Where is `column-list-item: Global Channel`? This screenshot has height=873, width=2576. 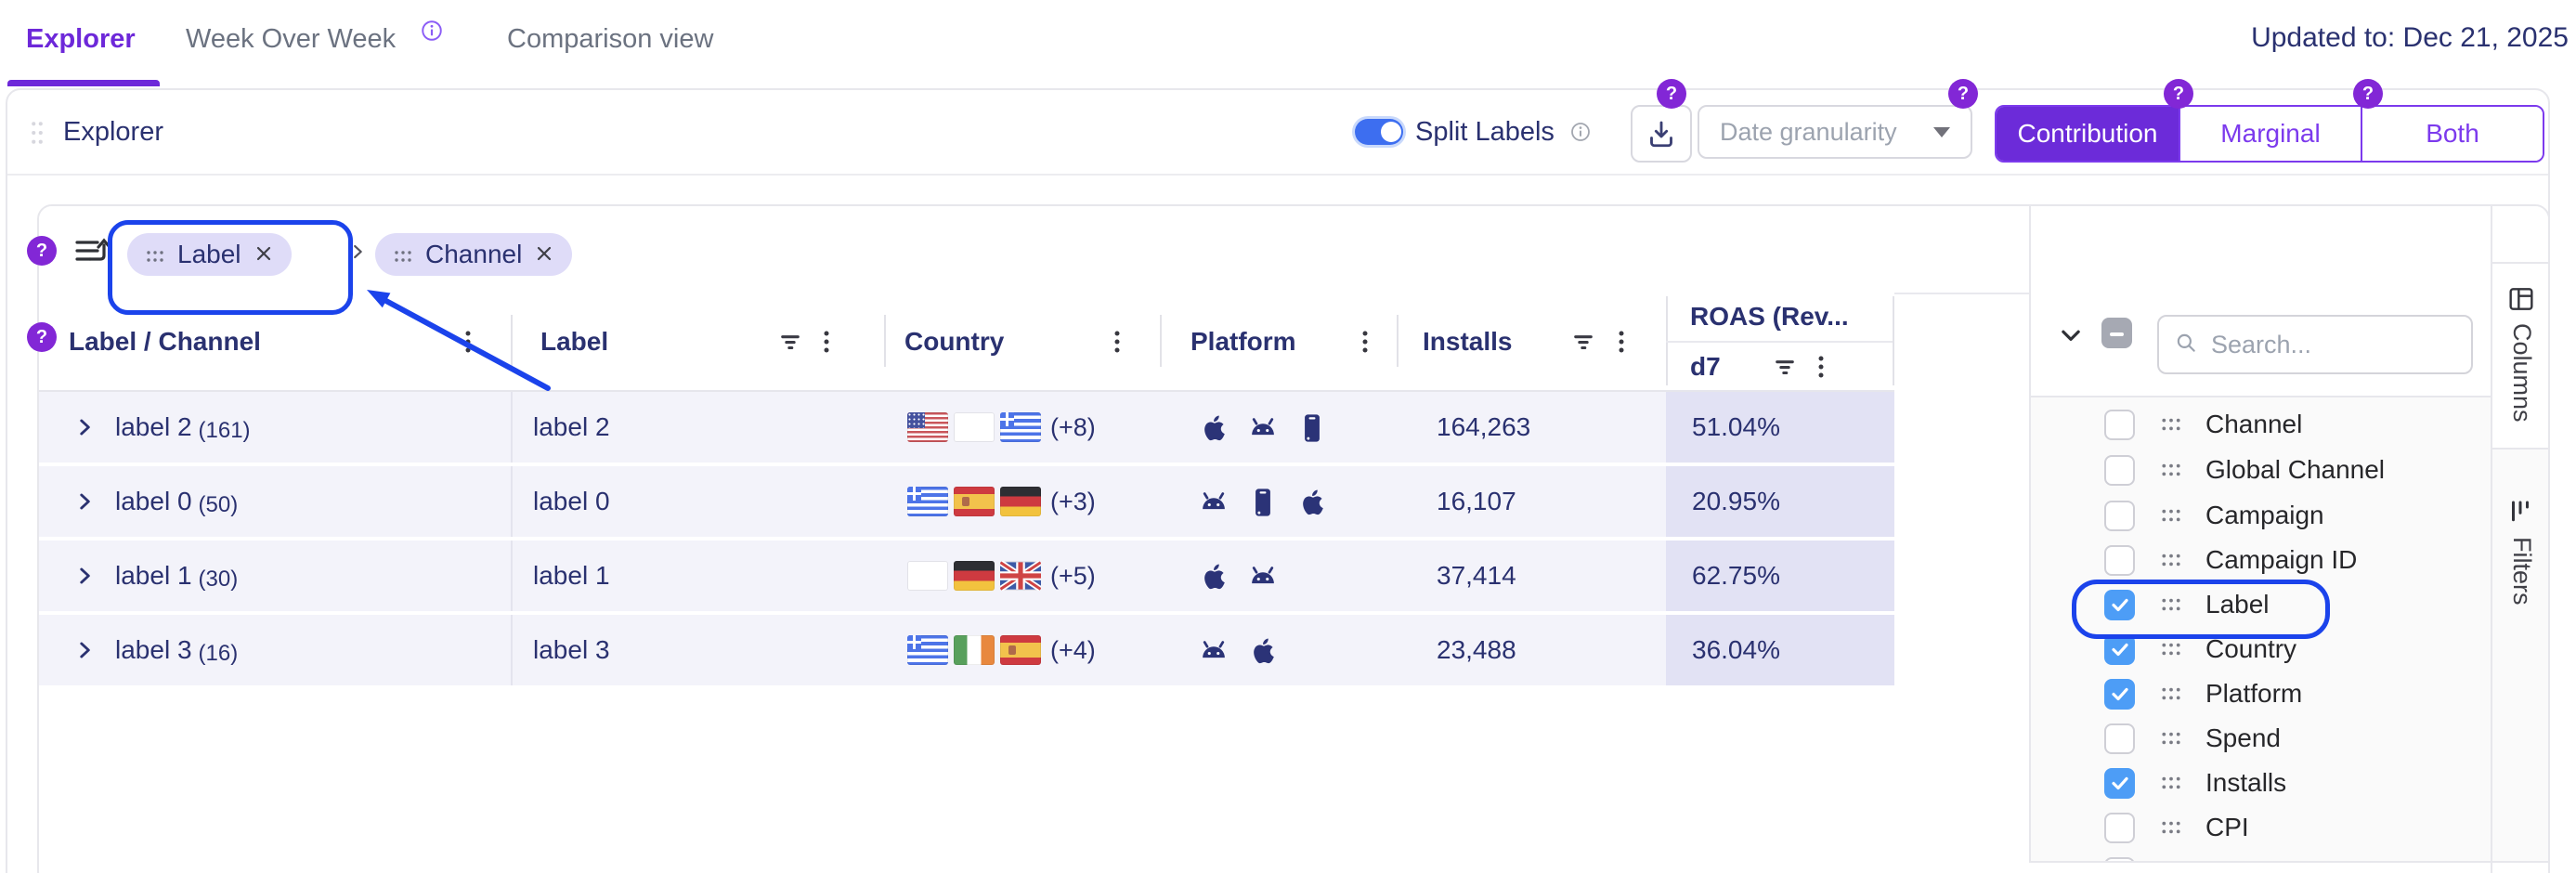 column-list-item: Global Channel is located at coordinates (2261, 470).